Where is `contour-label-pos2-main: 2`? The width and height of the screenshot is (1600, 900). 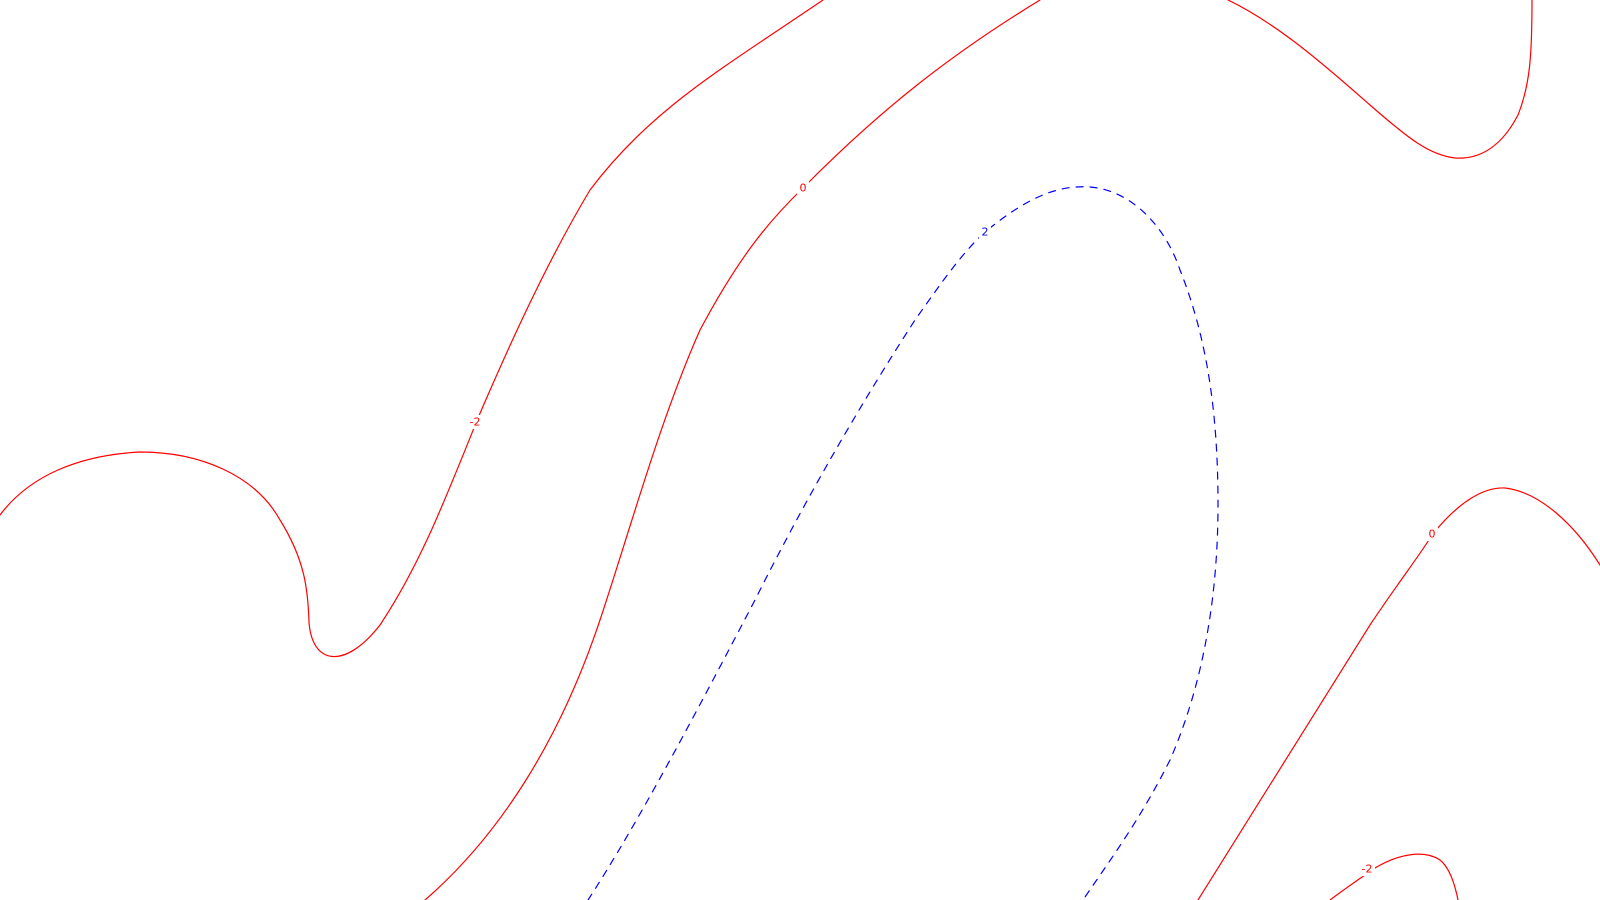
contour-label-pos2-main: 2 is located at coordinates (985, 232).